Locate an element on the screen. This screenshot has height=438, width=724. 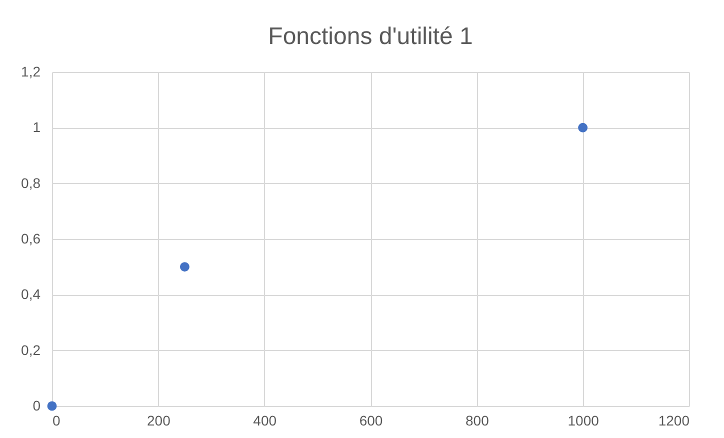
x-tick-label: 400 is located at coordinates (265, 420).